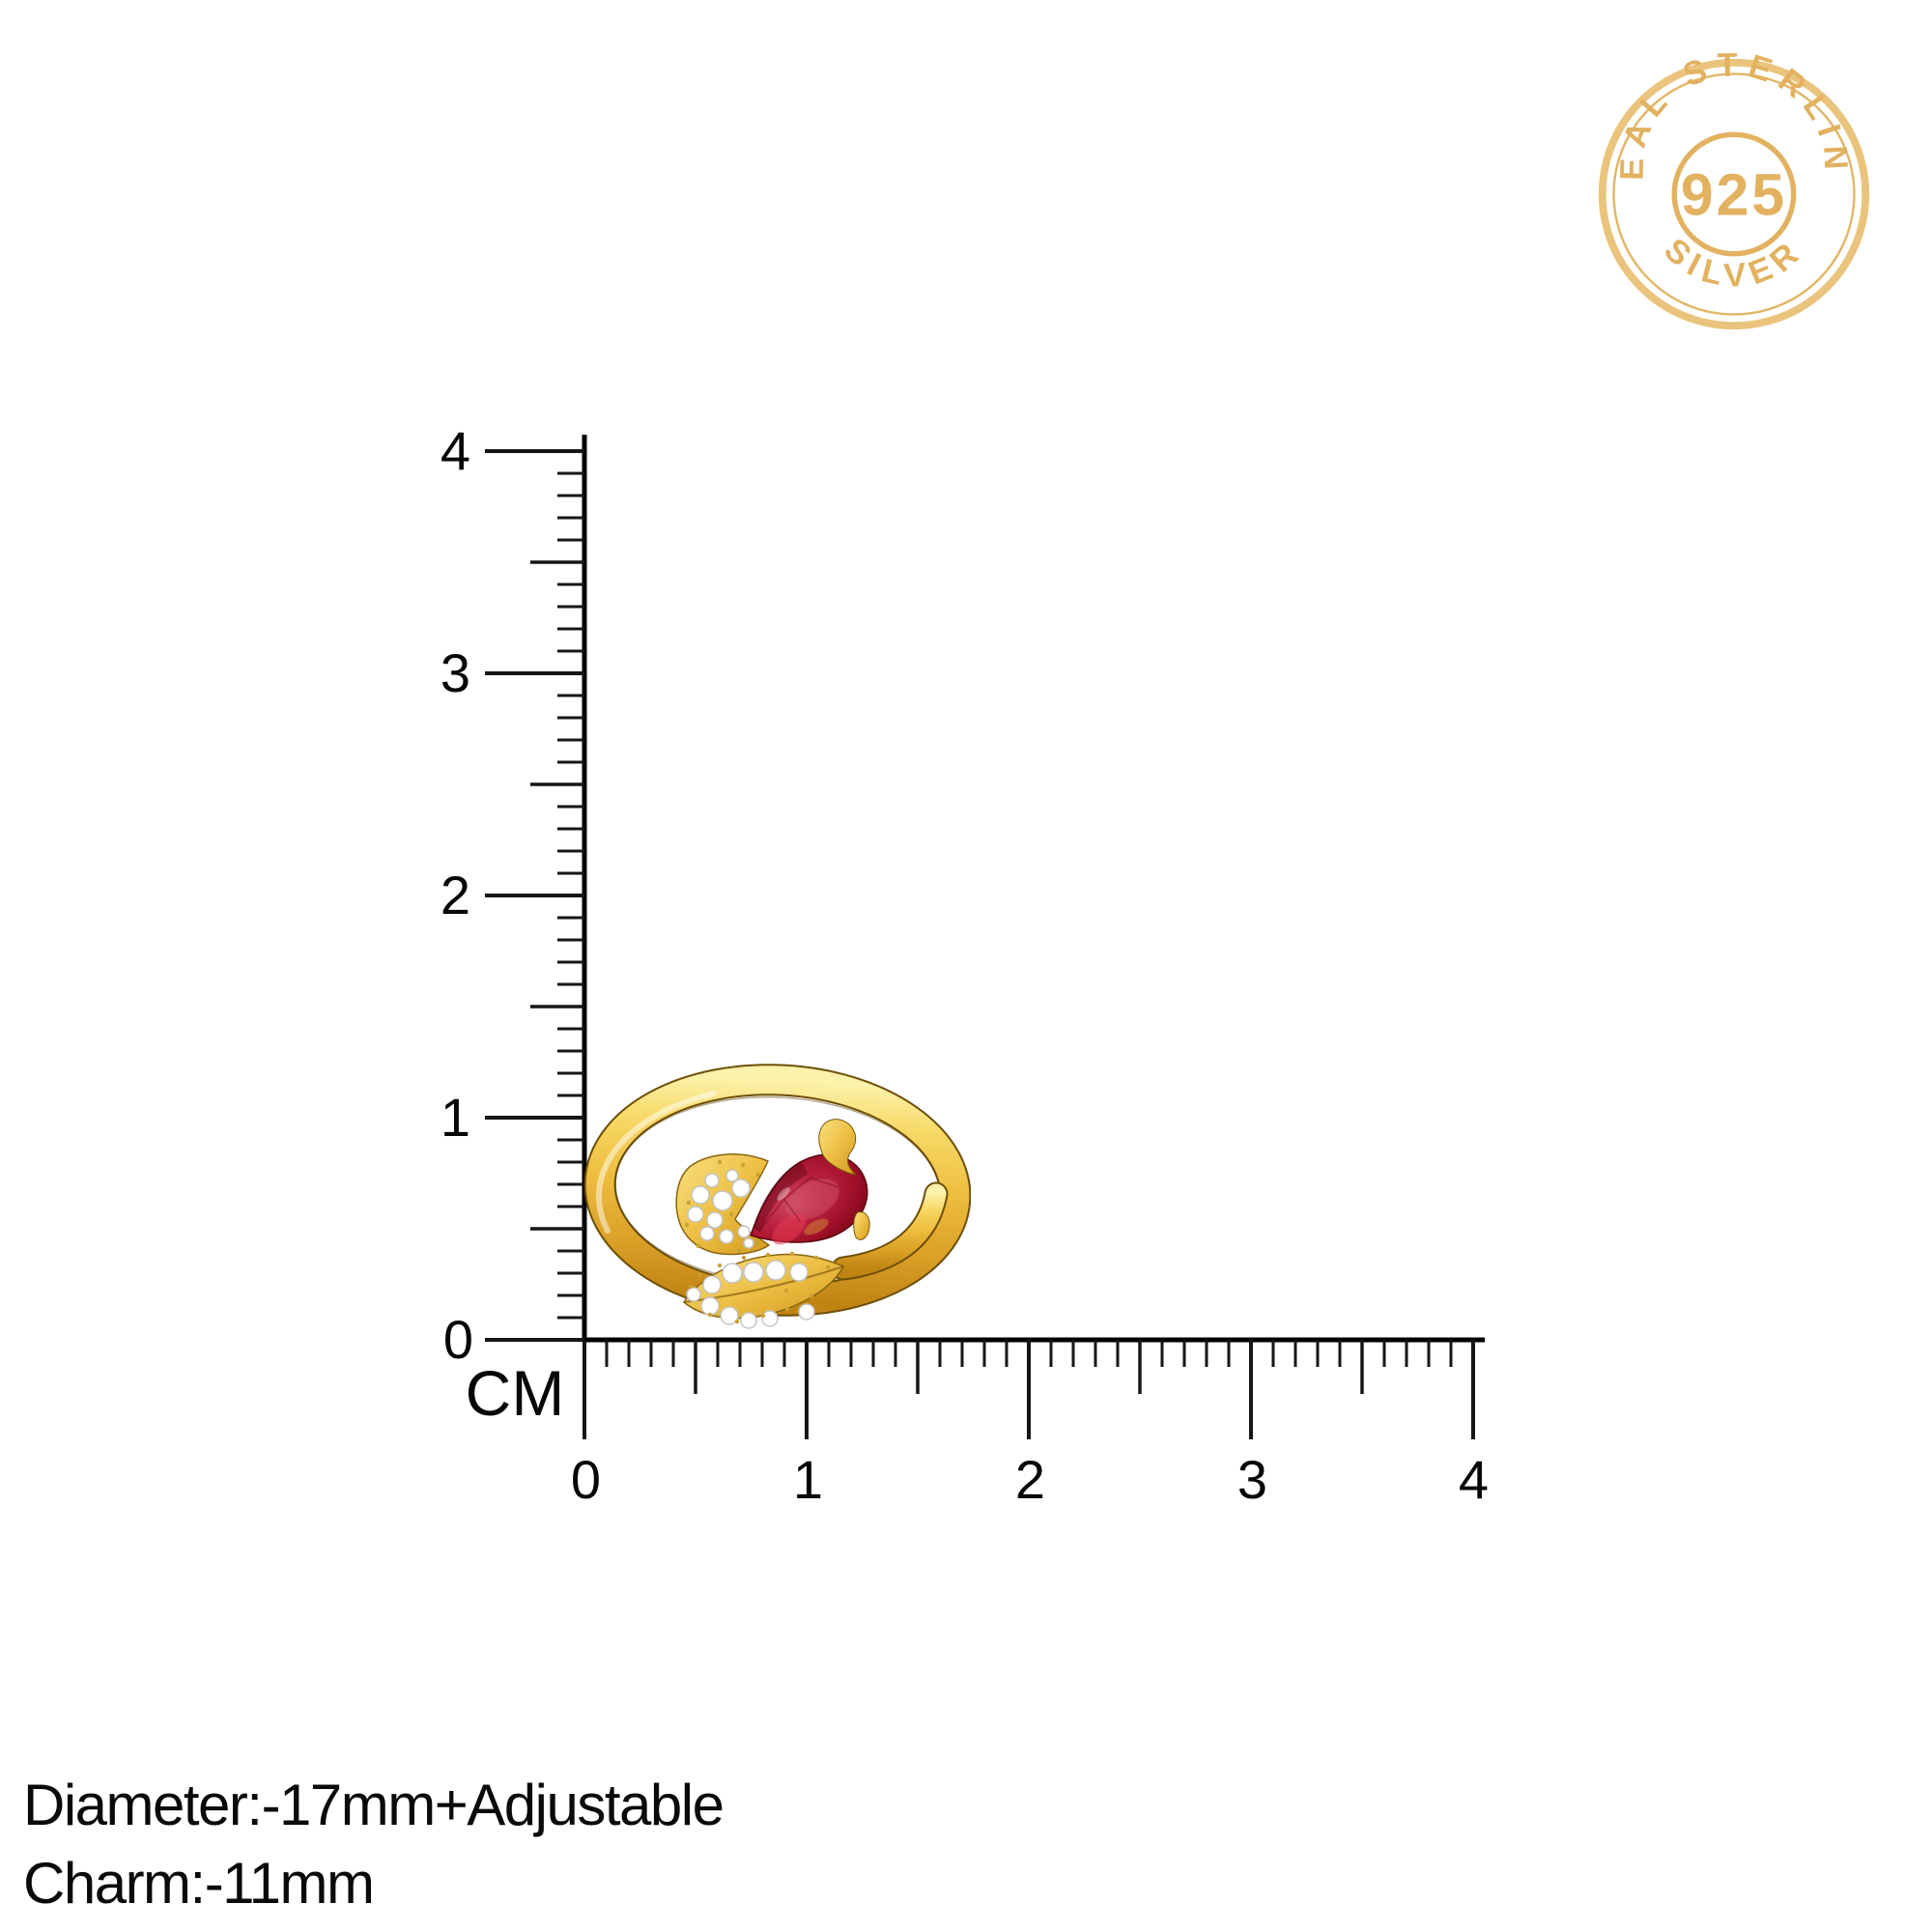 The height and width of the screenshot is (1932, 1932). What do you see at coordinates (455, 672) in the screenshot?
I see `v-ruler-label-3: 3` at bounding box center [455, 672].